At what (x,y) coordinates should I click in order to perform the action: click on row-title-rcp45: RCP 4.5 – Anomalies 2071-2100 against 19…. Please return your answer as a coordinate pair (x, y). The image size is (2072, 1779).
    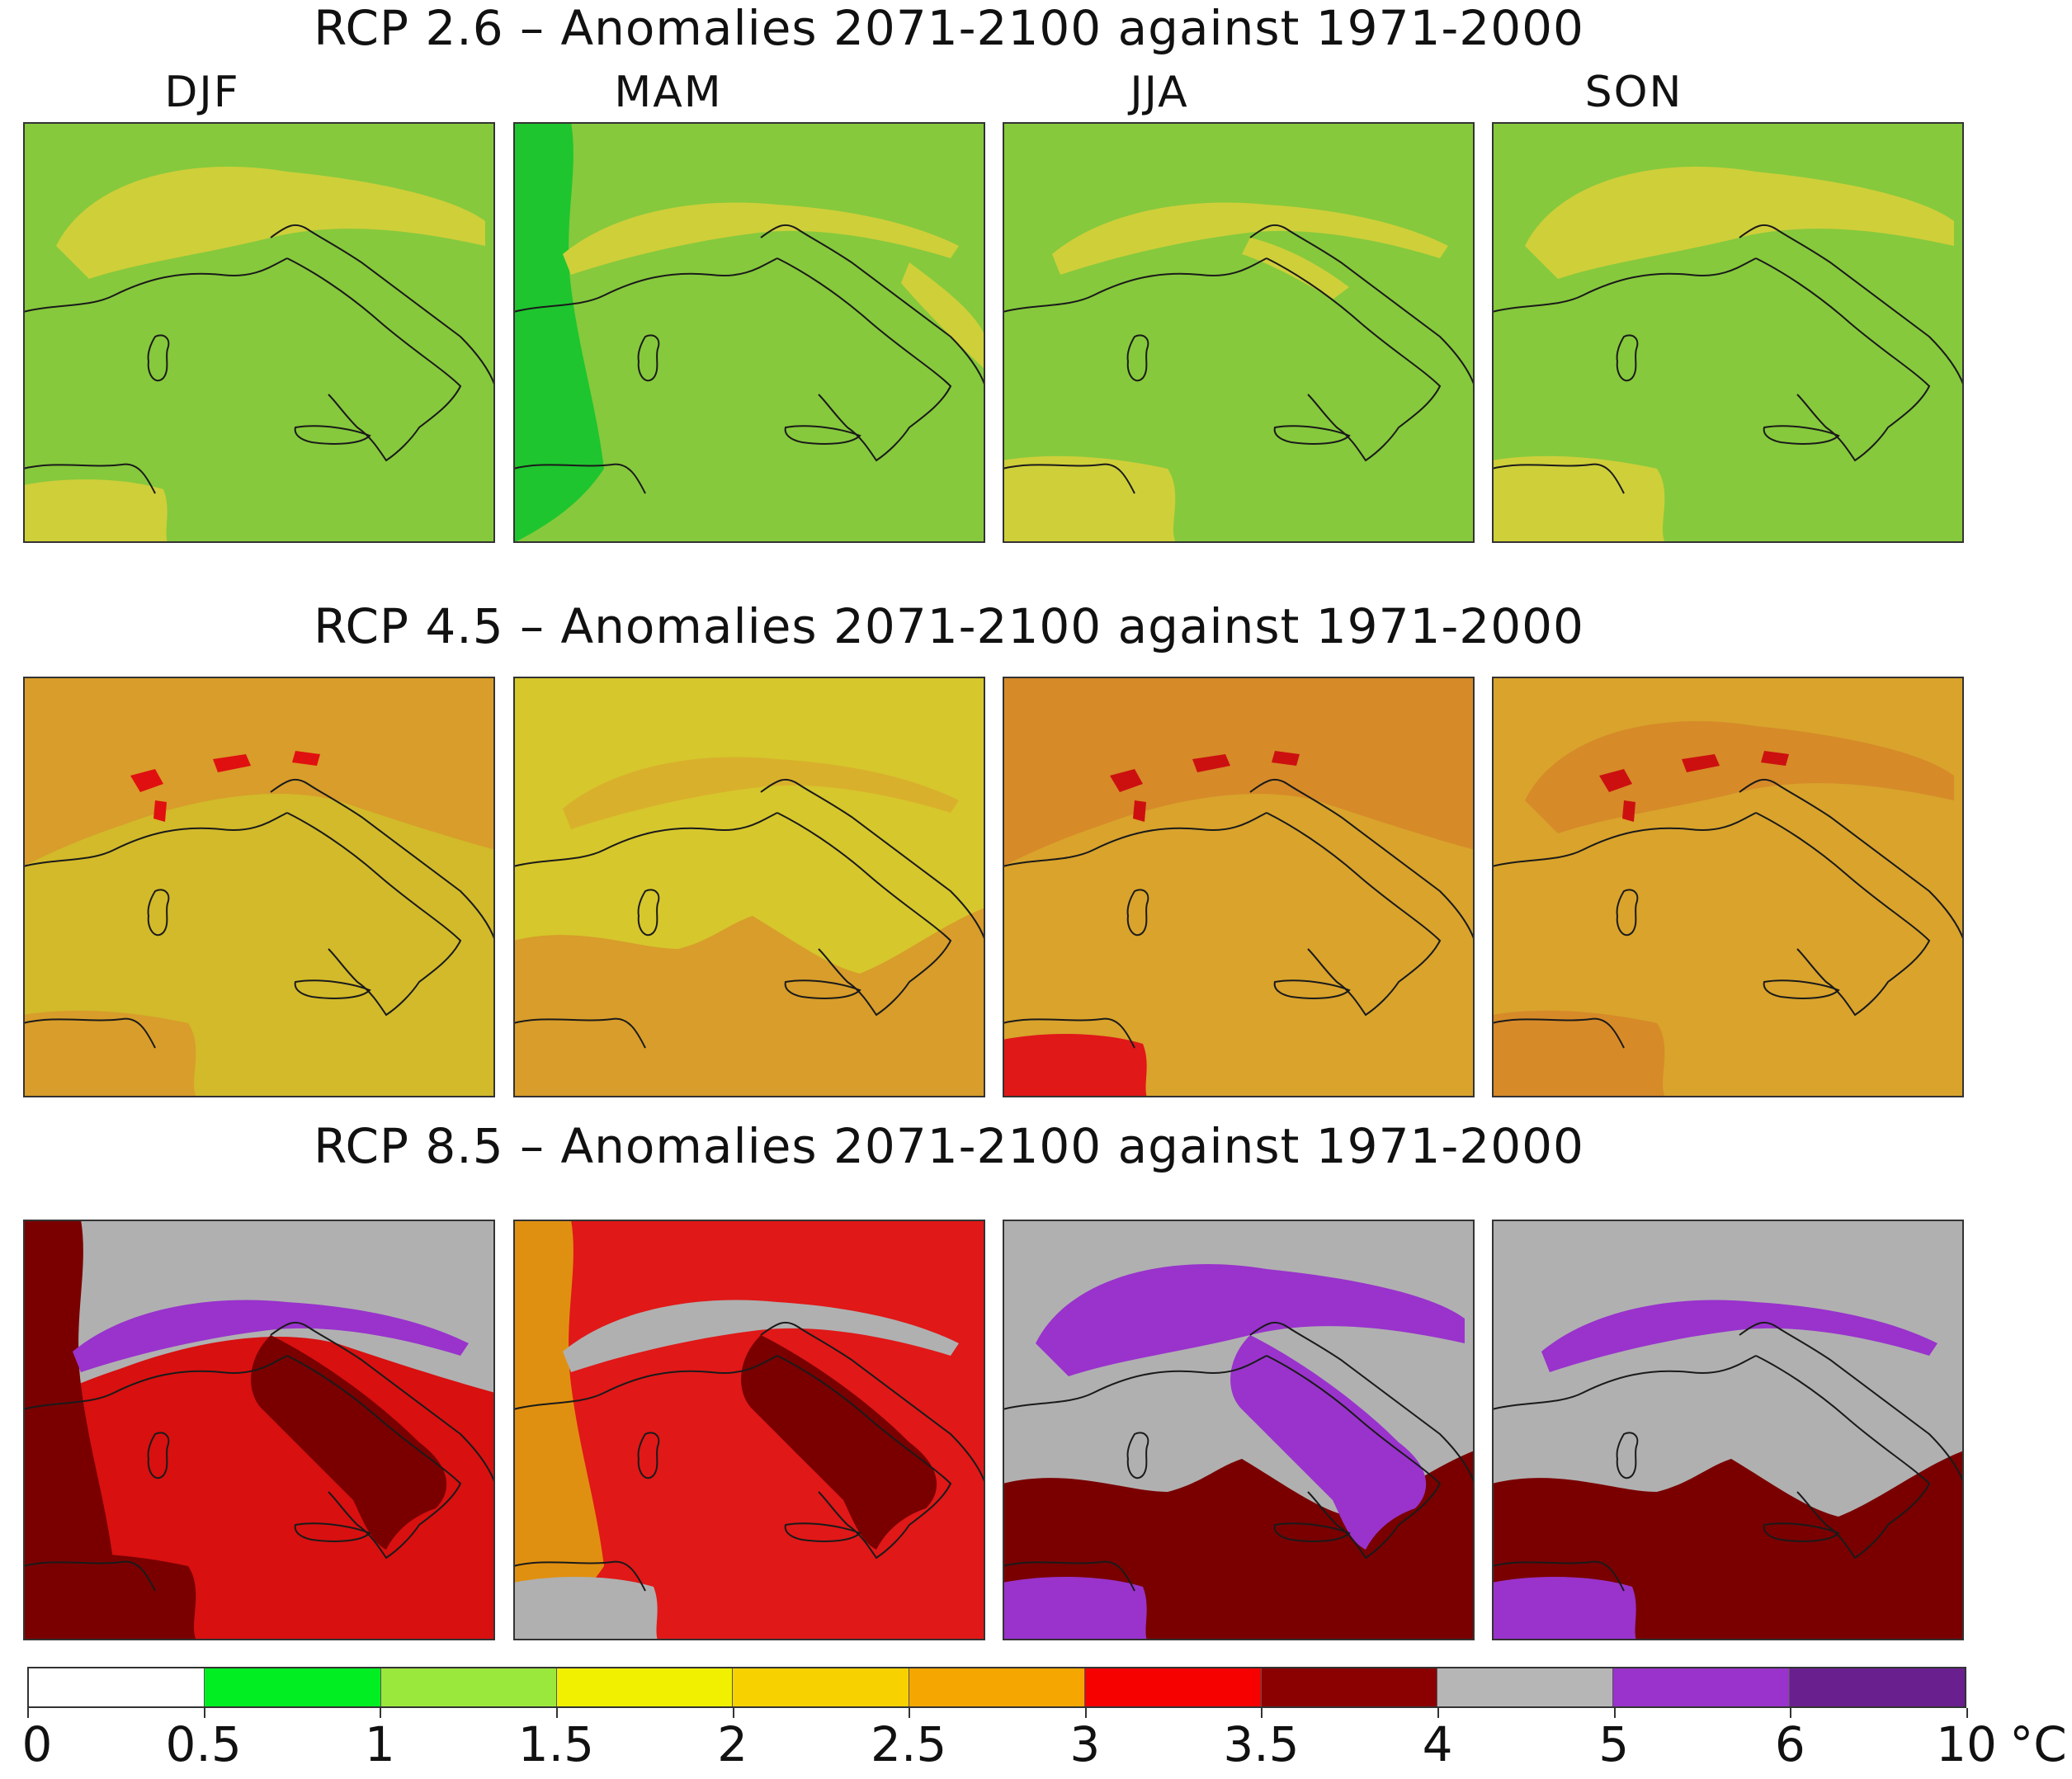
    Looking at the image, I should click on (949, 626).